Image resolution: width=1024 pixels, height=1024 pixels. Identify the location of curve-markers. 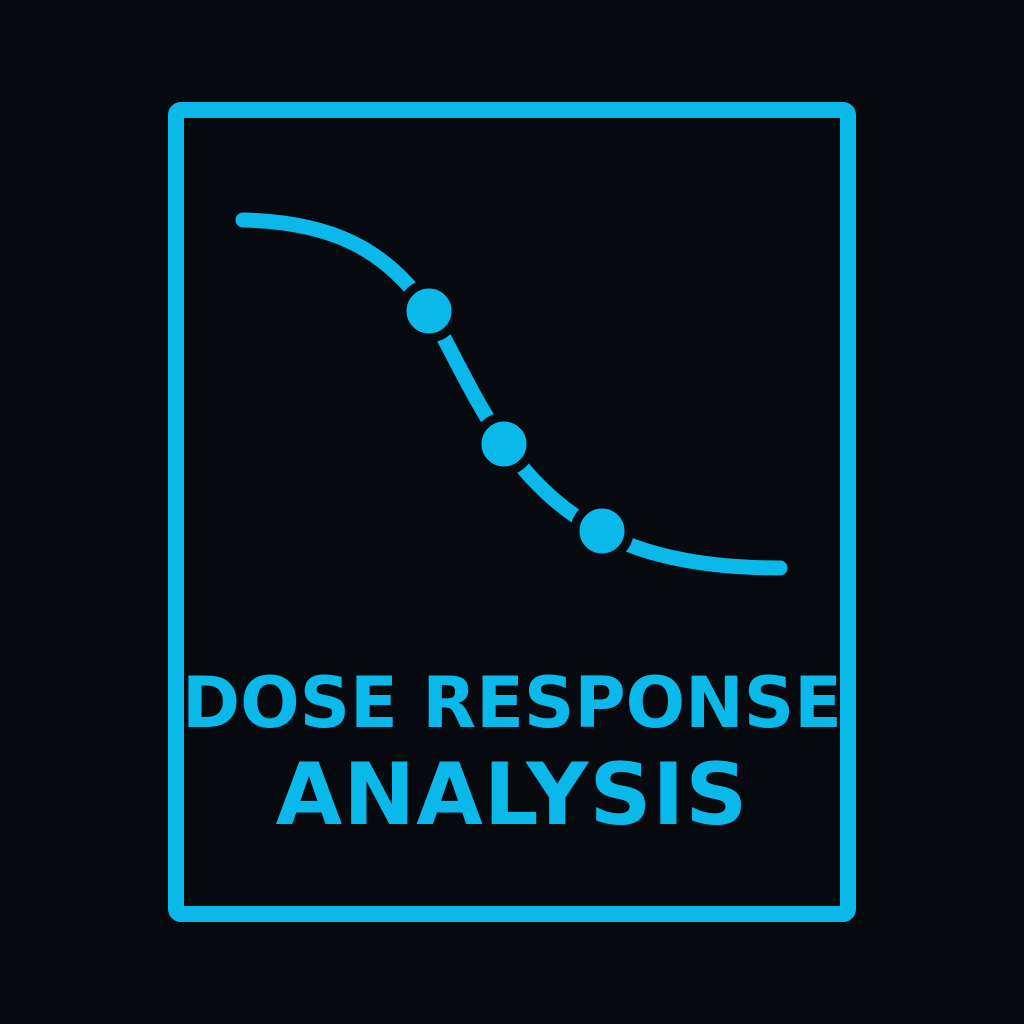
(515, 421).